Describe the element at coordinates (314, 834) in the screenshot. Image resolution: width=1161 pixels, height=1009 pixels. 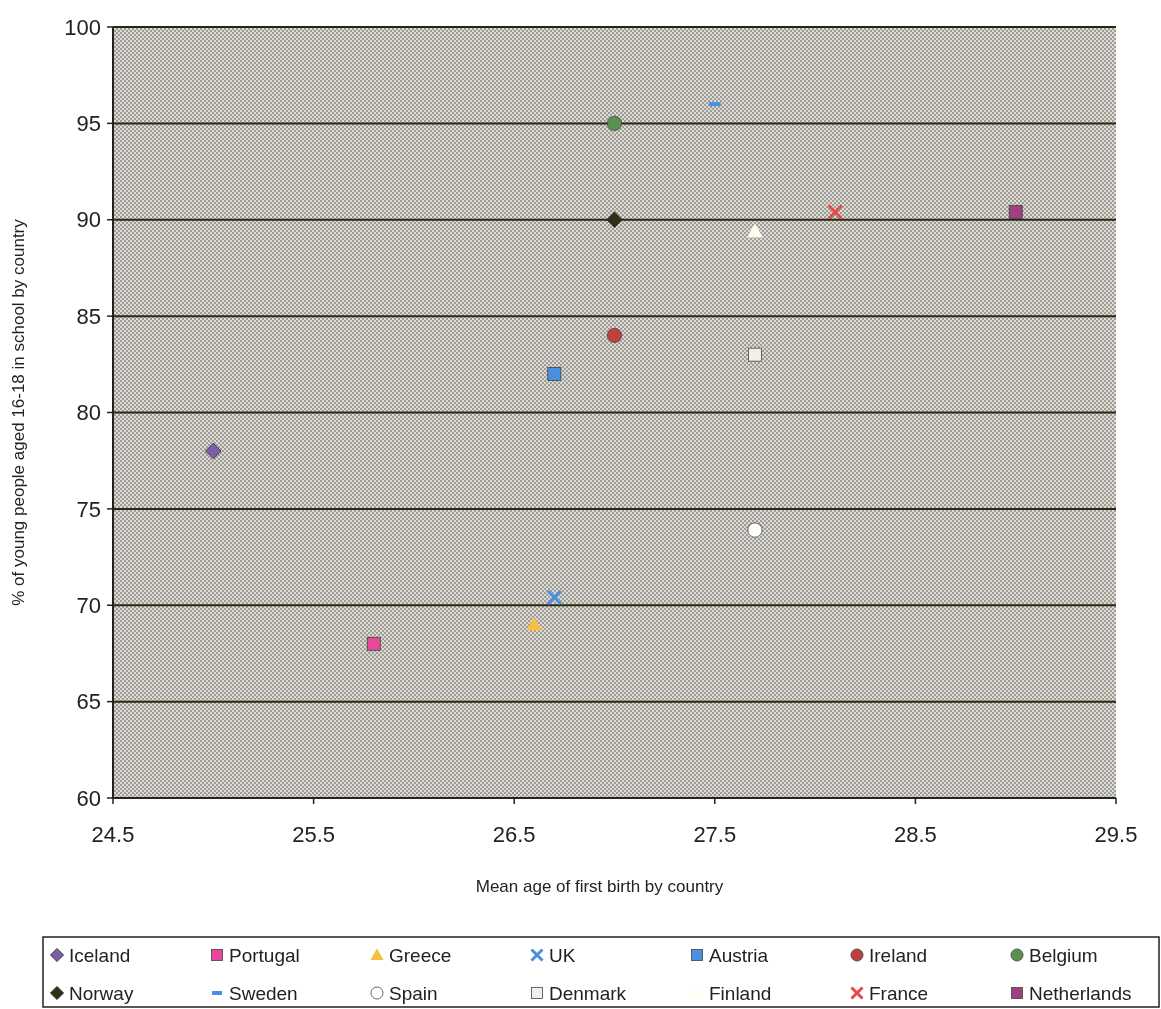
I see `x-tick-label: 25.5` at that location.